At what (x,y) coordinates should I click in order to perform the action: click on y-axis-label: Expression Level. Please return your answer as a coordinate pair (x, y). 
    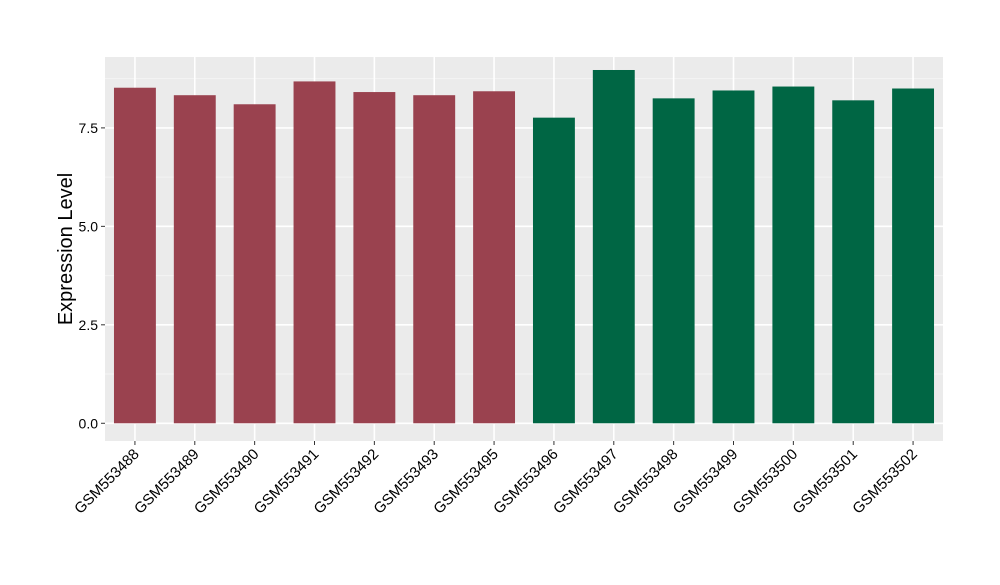
    Looking at the image, I should click on (66, 249).